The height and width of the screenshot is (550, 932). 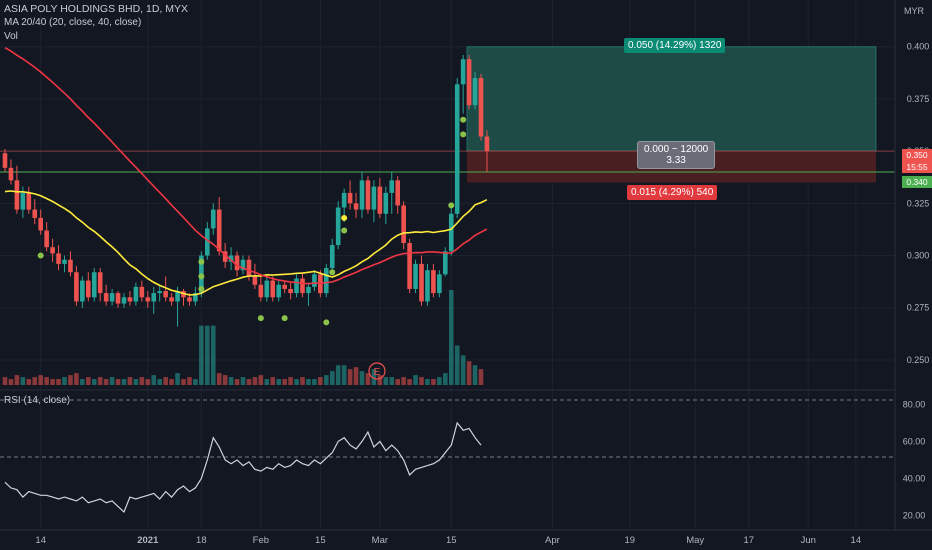 What do you see at coordinates (914, 516) in the screenshot?
I see `rsi-tick-label: 20.00` at bounding box center [914, 516].